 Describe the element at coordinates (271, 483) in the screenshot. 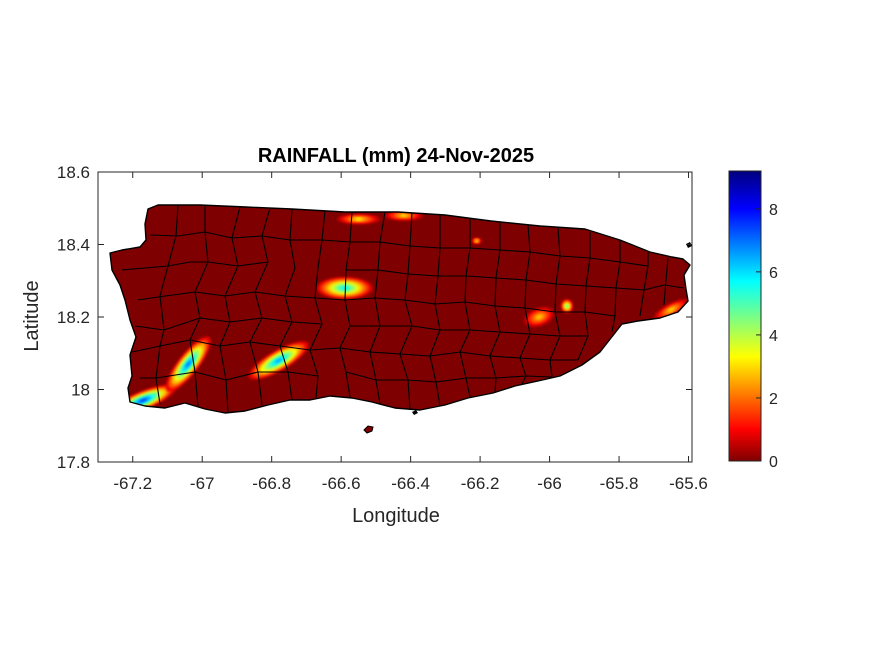

I see `x-tick-label: -66.8` at that location.